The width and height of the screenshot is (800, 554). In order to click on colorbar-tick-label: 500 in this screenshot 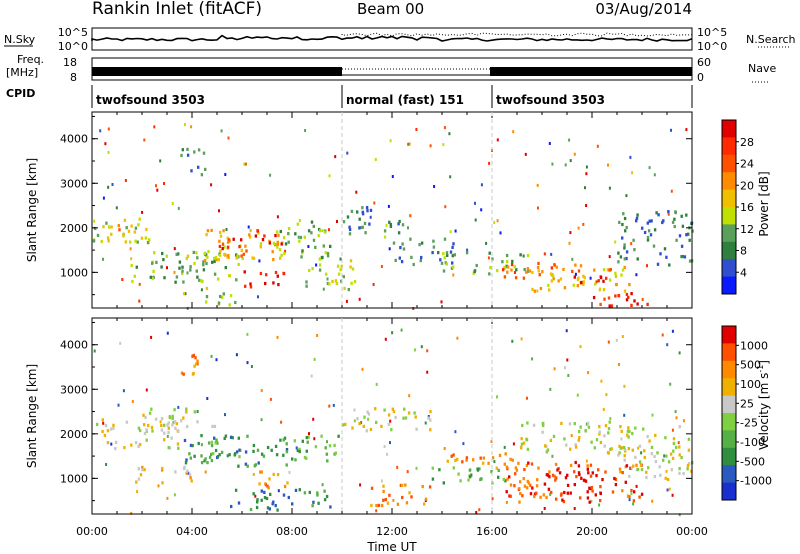, I will do `click(750, 365)`.